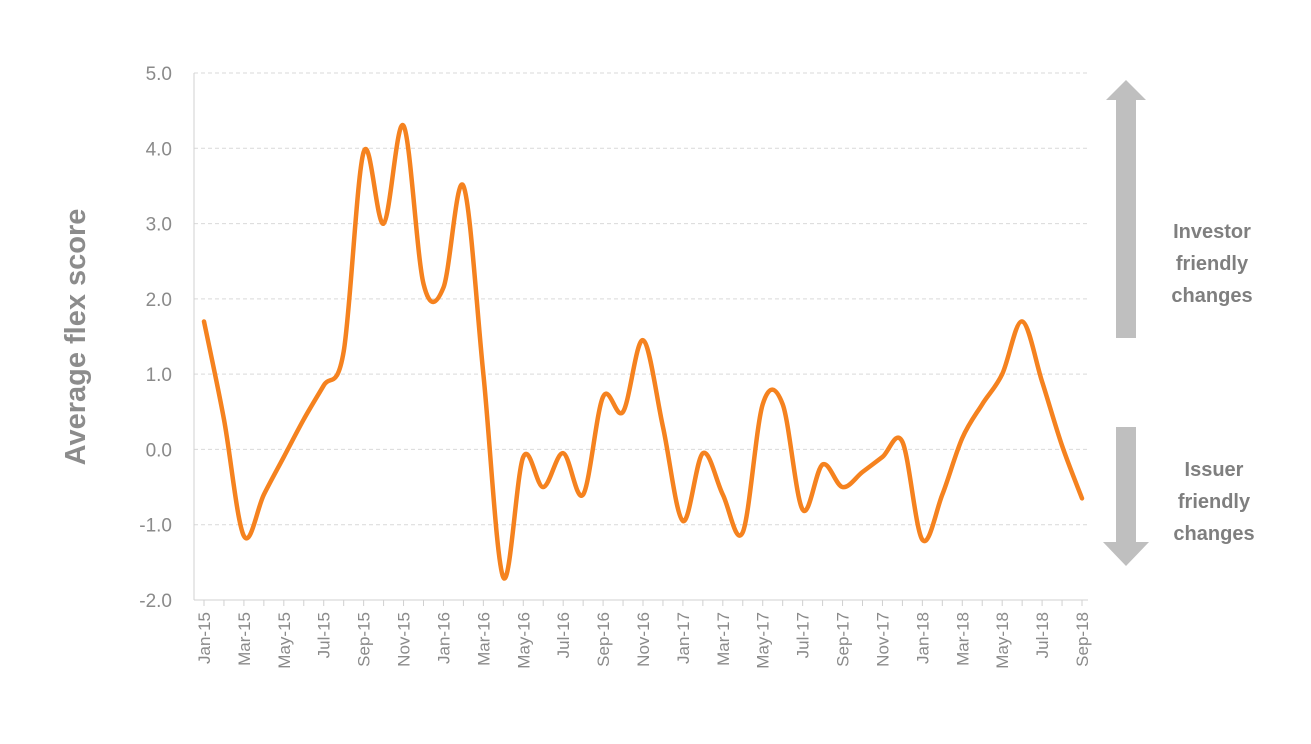 This screenshot has height=744, width=1311. Describe the element at coordinates (1082, 639) in the screenshot. I see `x-tick-label: Sep-18` at that location.